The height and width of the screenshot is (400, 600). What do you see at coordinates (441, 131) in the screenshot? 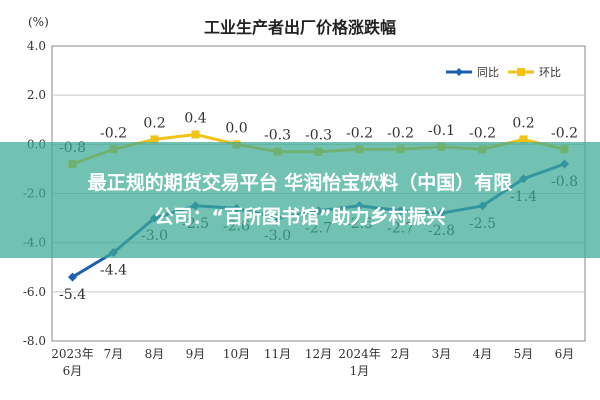
I see `data-label: -0.1` at bounding box center [441, 131].